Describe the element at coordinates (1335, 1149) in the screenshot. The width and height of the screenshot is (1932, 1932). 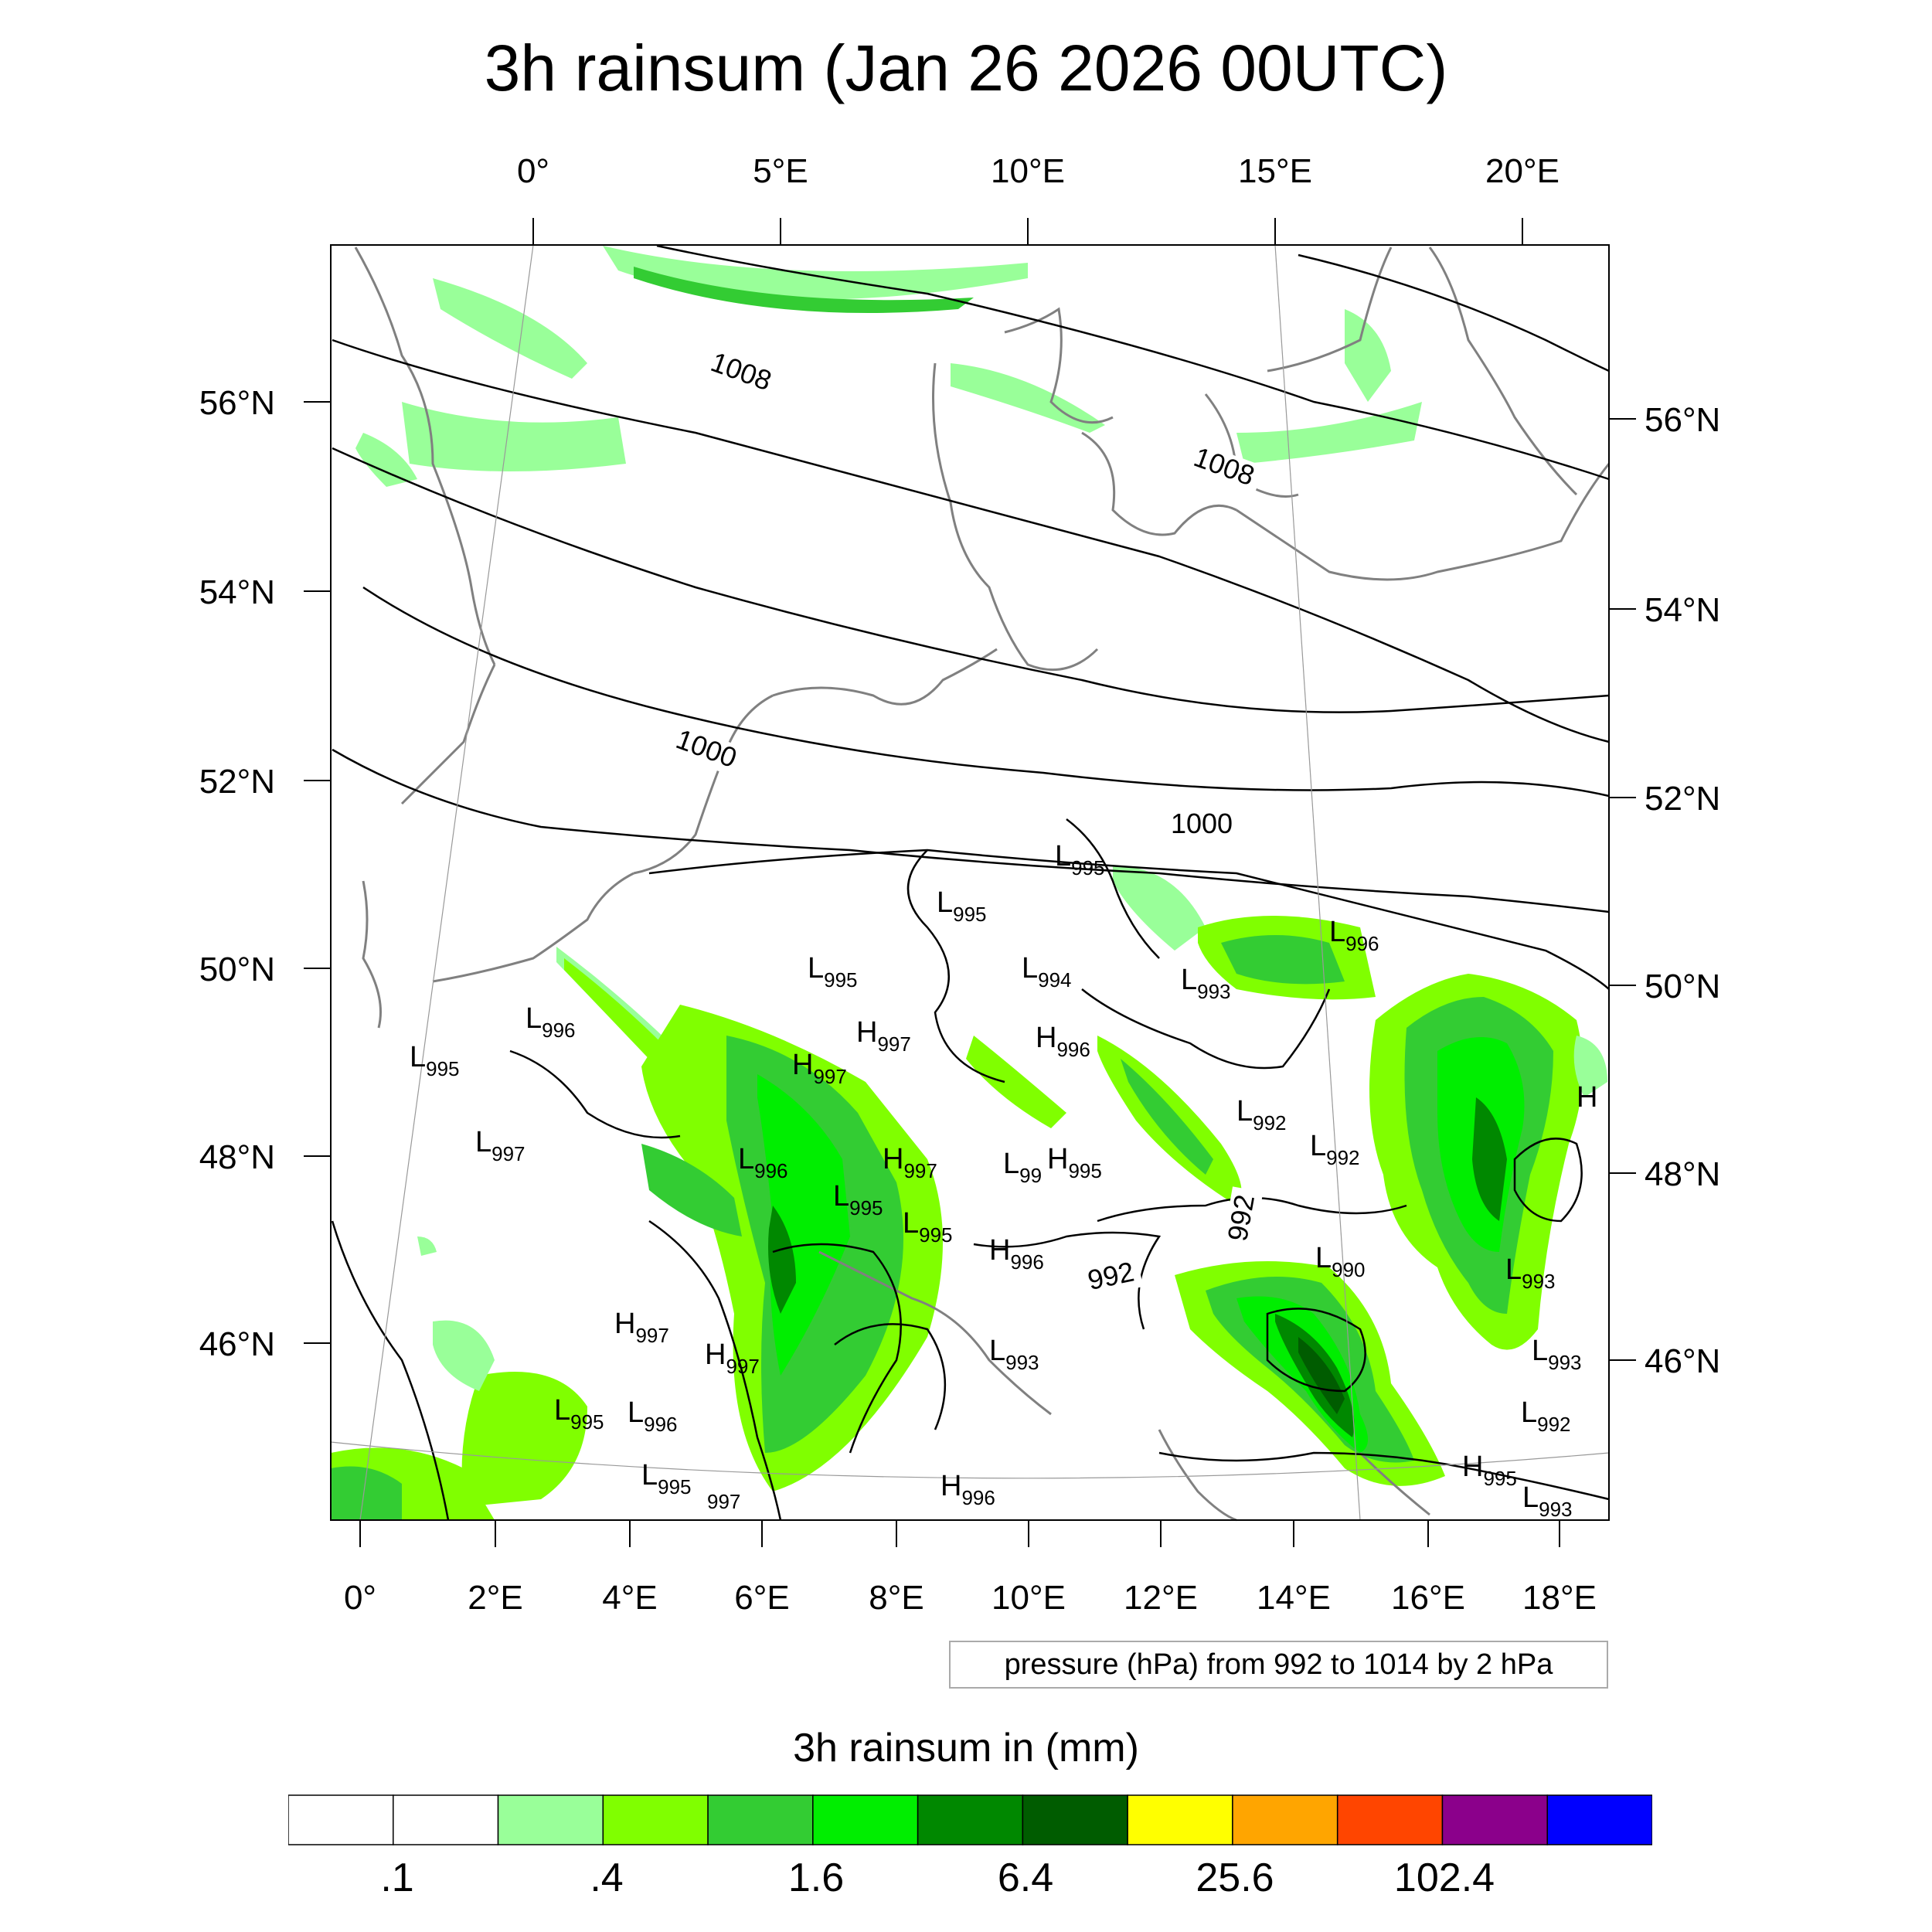
I see `svg-text: L992` at that location.